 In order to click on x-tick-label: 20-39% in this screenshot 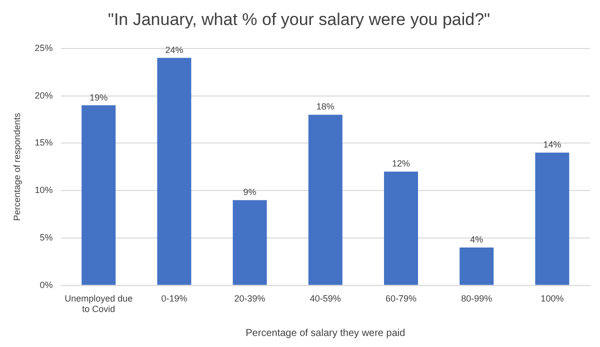, I will do `click(250, 298)`.